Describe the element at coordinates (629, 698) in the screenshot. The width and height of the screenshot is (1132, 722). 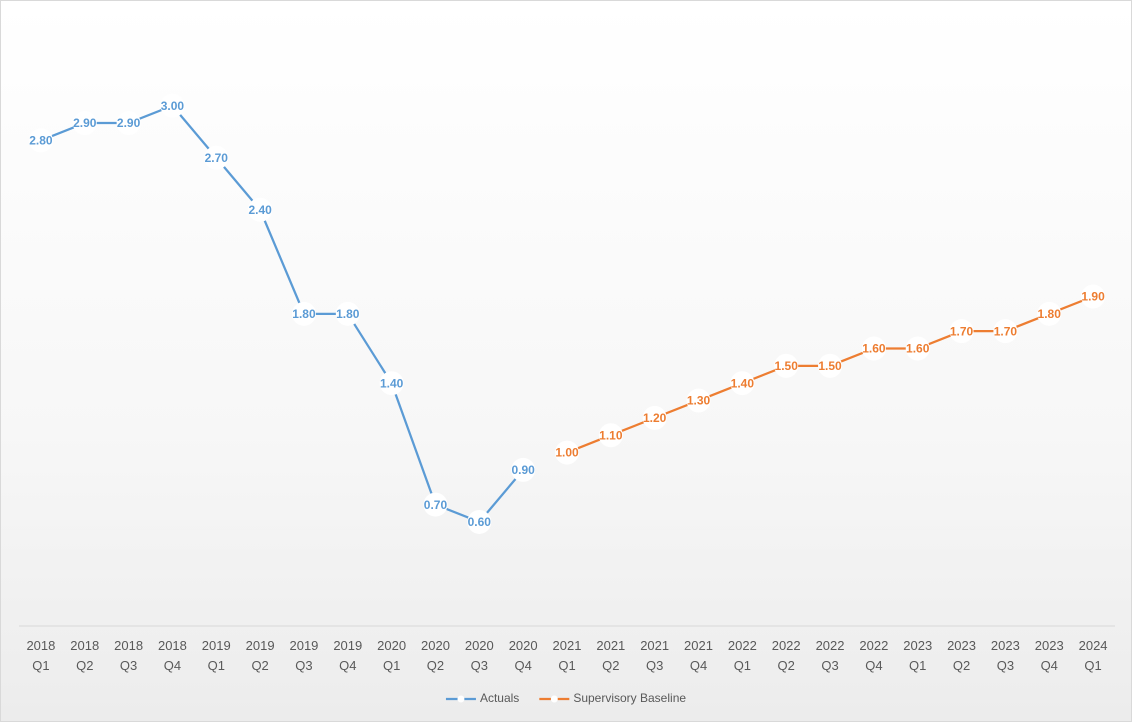
I see `legend-label: Supervisory Baseline` at that location.